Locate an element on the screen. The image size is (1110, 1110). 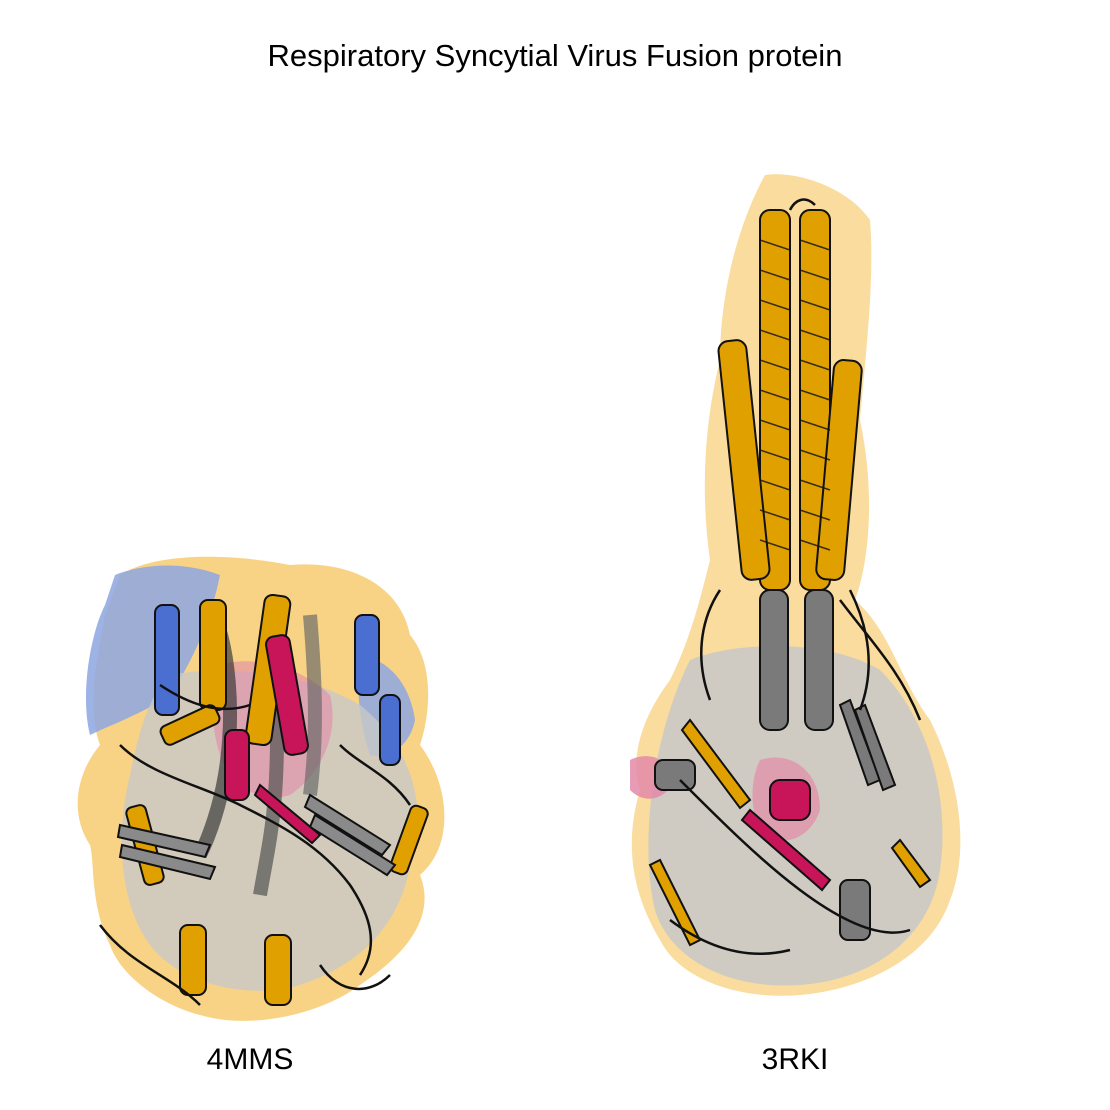
sheets-4mms is located at coordinates (256, 832).